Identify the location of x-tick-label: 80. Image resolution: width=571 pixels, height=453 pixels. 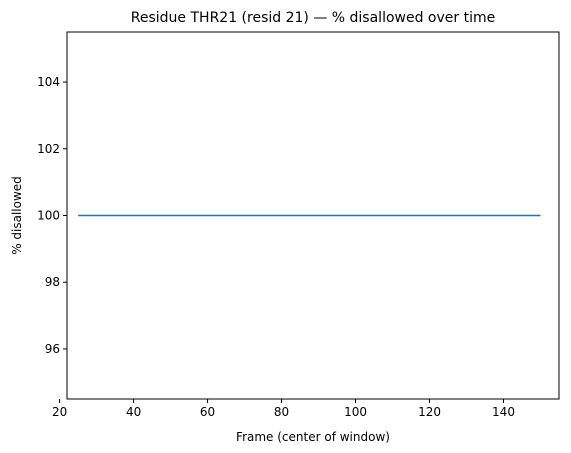
(281, 412).